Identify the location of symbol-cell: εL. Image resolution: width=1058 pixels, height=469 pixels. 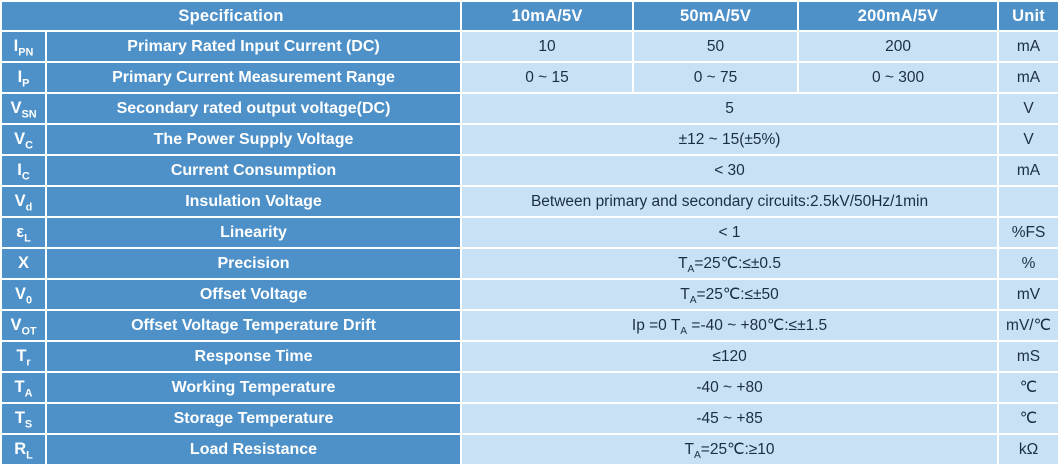
(23, 232).